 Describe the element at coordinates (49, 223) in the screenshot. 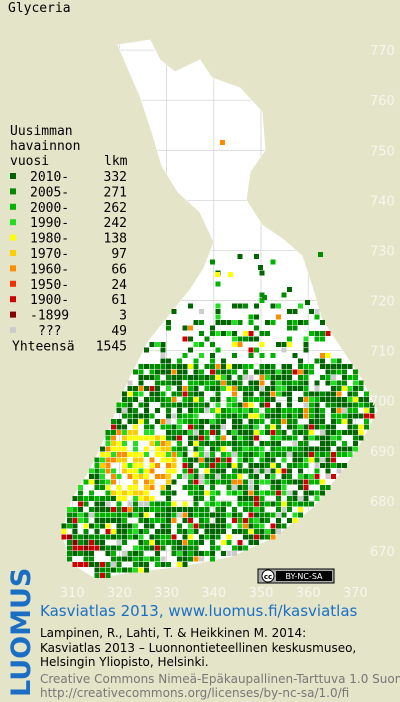

I see `legend-label: 1990-` at that location.